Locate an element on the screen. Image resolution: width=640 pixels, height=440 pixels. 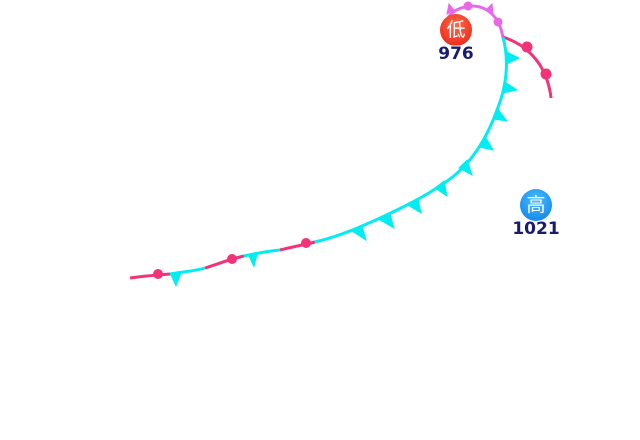
low-pressure-center: 低 976 is located at coordinates (456, 39).